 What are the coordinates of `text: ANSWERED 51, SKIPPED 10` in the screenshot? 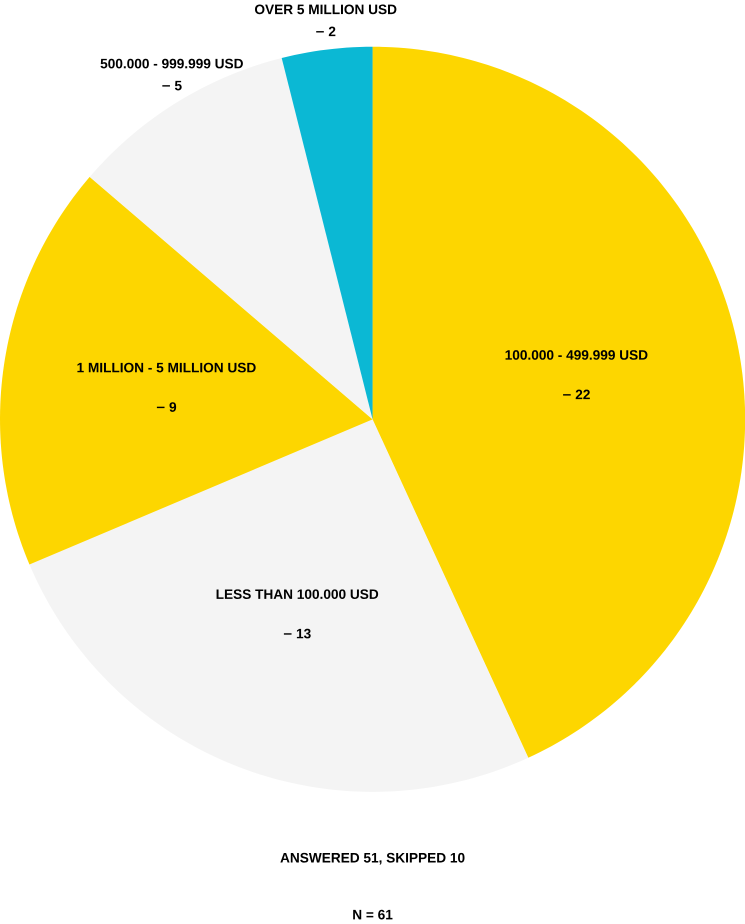 It's located at (372, 858).